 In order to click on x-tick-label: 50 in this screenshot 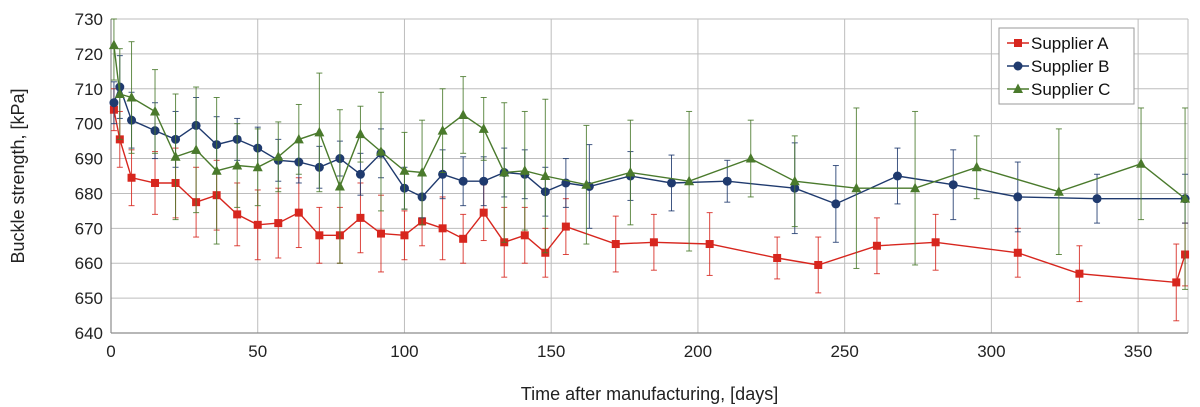, I will do `click(257, 351)`.